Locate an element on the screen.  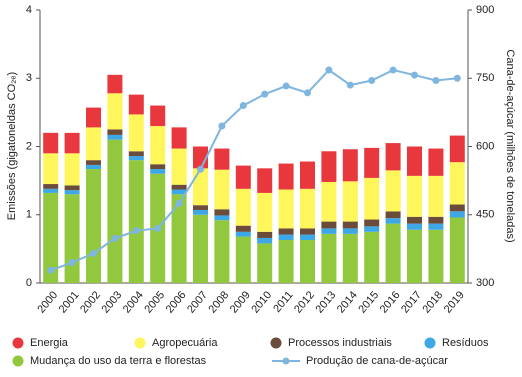
x-tick-label: 2019 is located at coordinates (454, 302).